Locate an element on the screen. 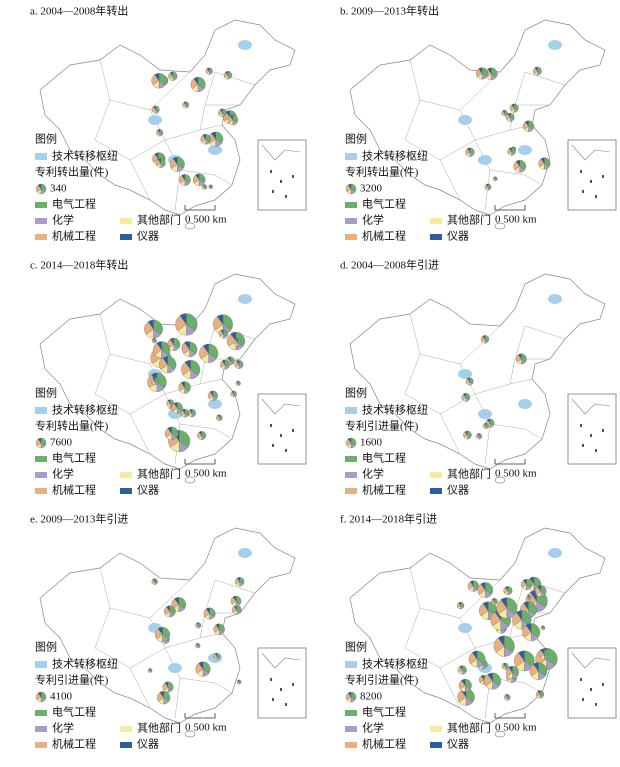 Image resolution: width=620 pixels, height=767 pixels. hub-swatch is located at coordinates (41, 410).